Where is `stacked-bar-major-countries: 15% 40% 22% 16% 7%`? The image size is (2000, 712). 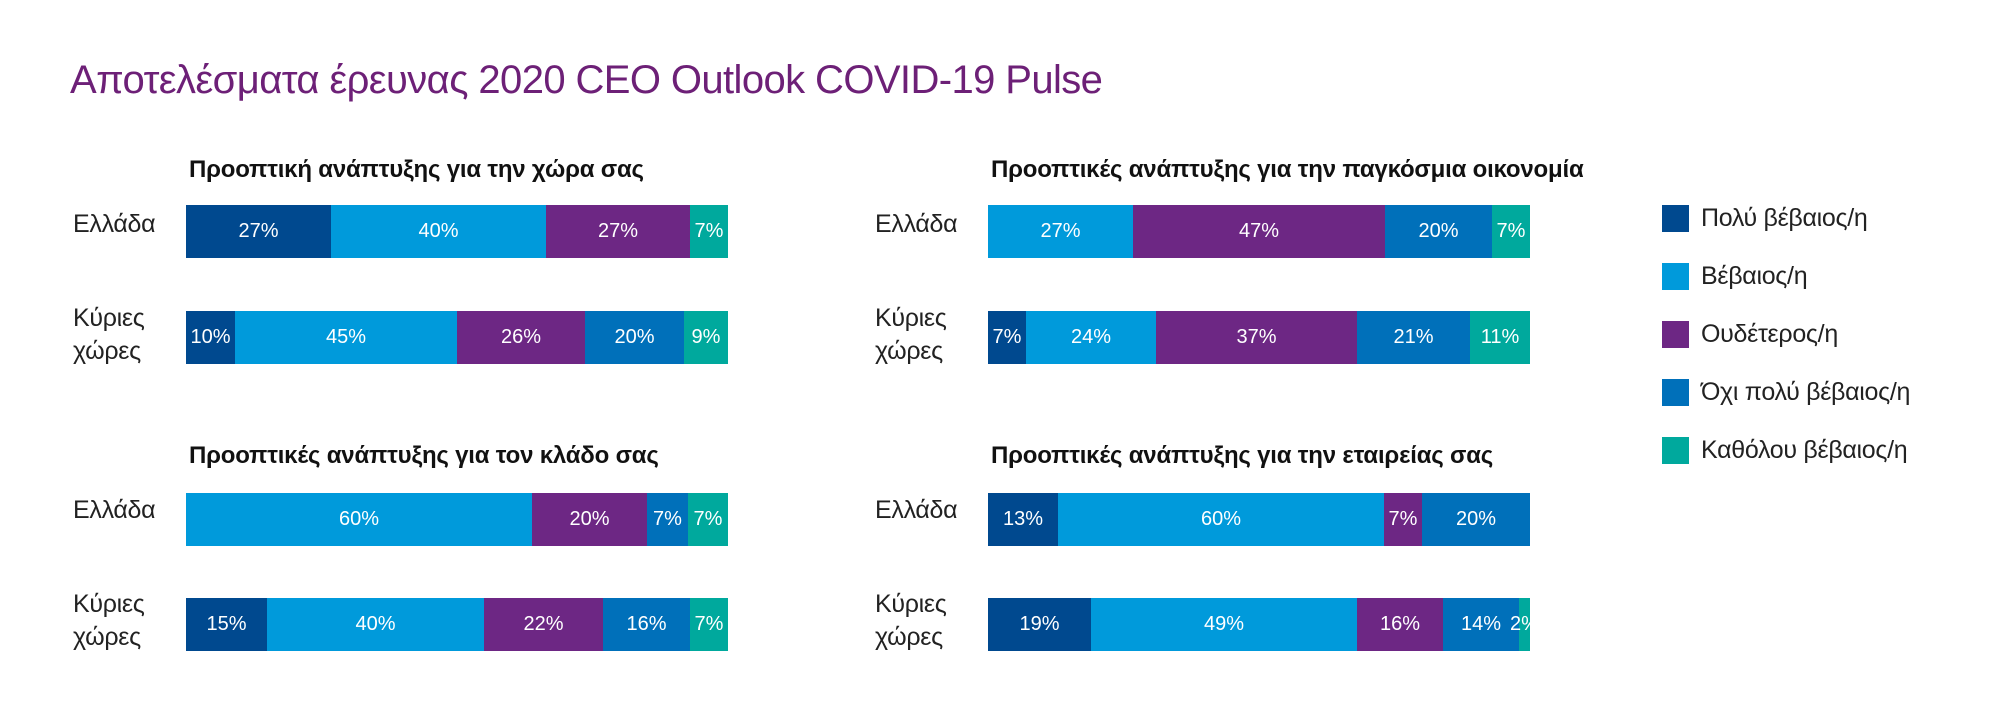 stacked-bar-major-countries: 15% 40% 22% 16% 7% is located at coordinates (457, 624).